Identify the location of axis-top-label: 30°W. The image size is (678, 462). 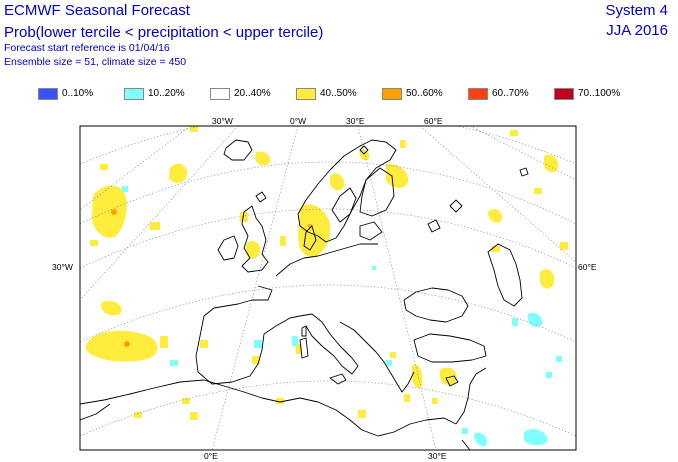
(222, 121).